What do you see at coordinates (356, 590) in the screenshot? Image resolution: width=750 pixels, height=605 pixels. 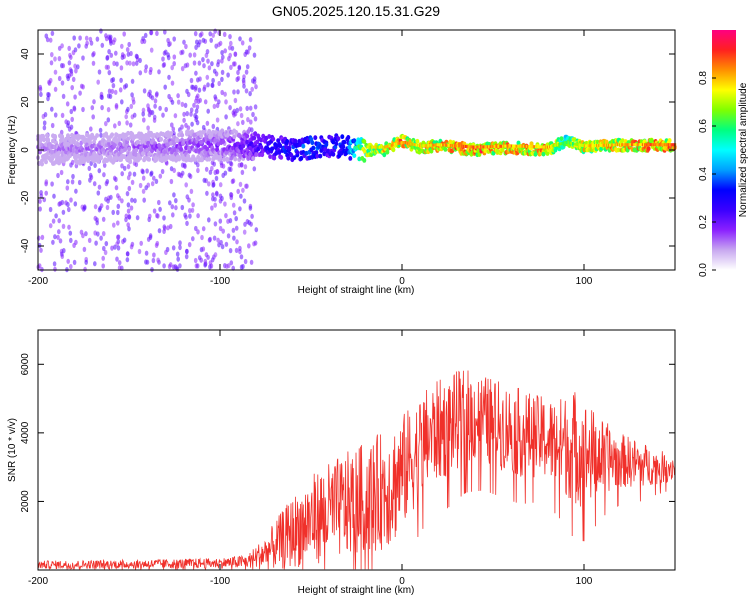 I see `snr-x-axis-label: Height of straight line (km)` at bounding box center [356, 590].